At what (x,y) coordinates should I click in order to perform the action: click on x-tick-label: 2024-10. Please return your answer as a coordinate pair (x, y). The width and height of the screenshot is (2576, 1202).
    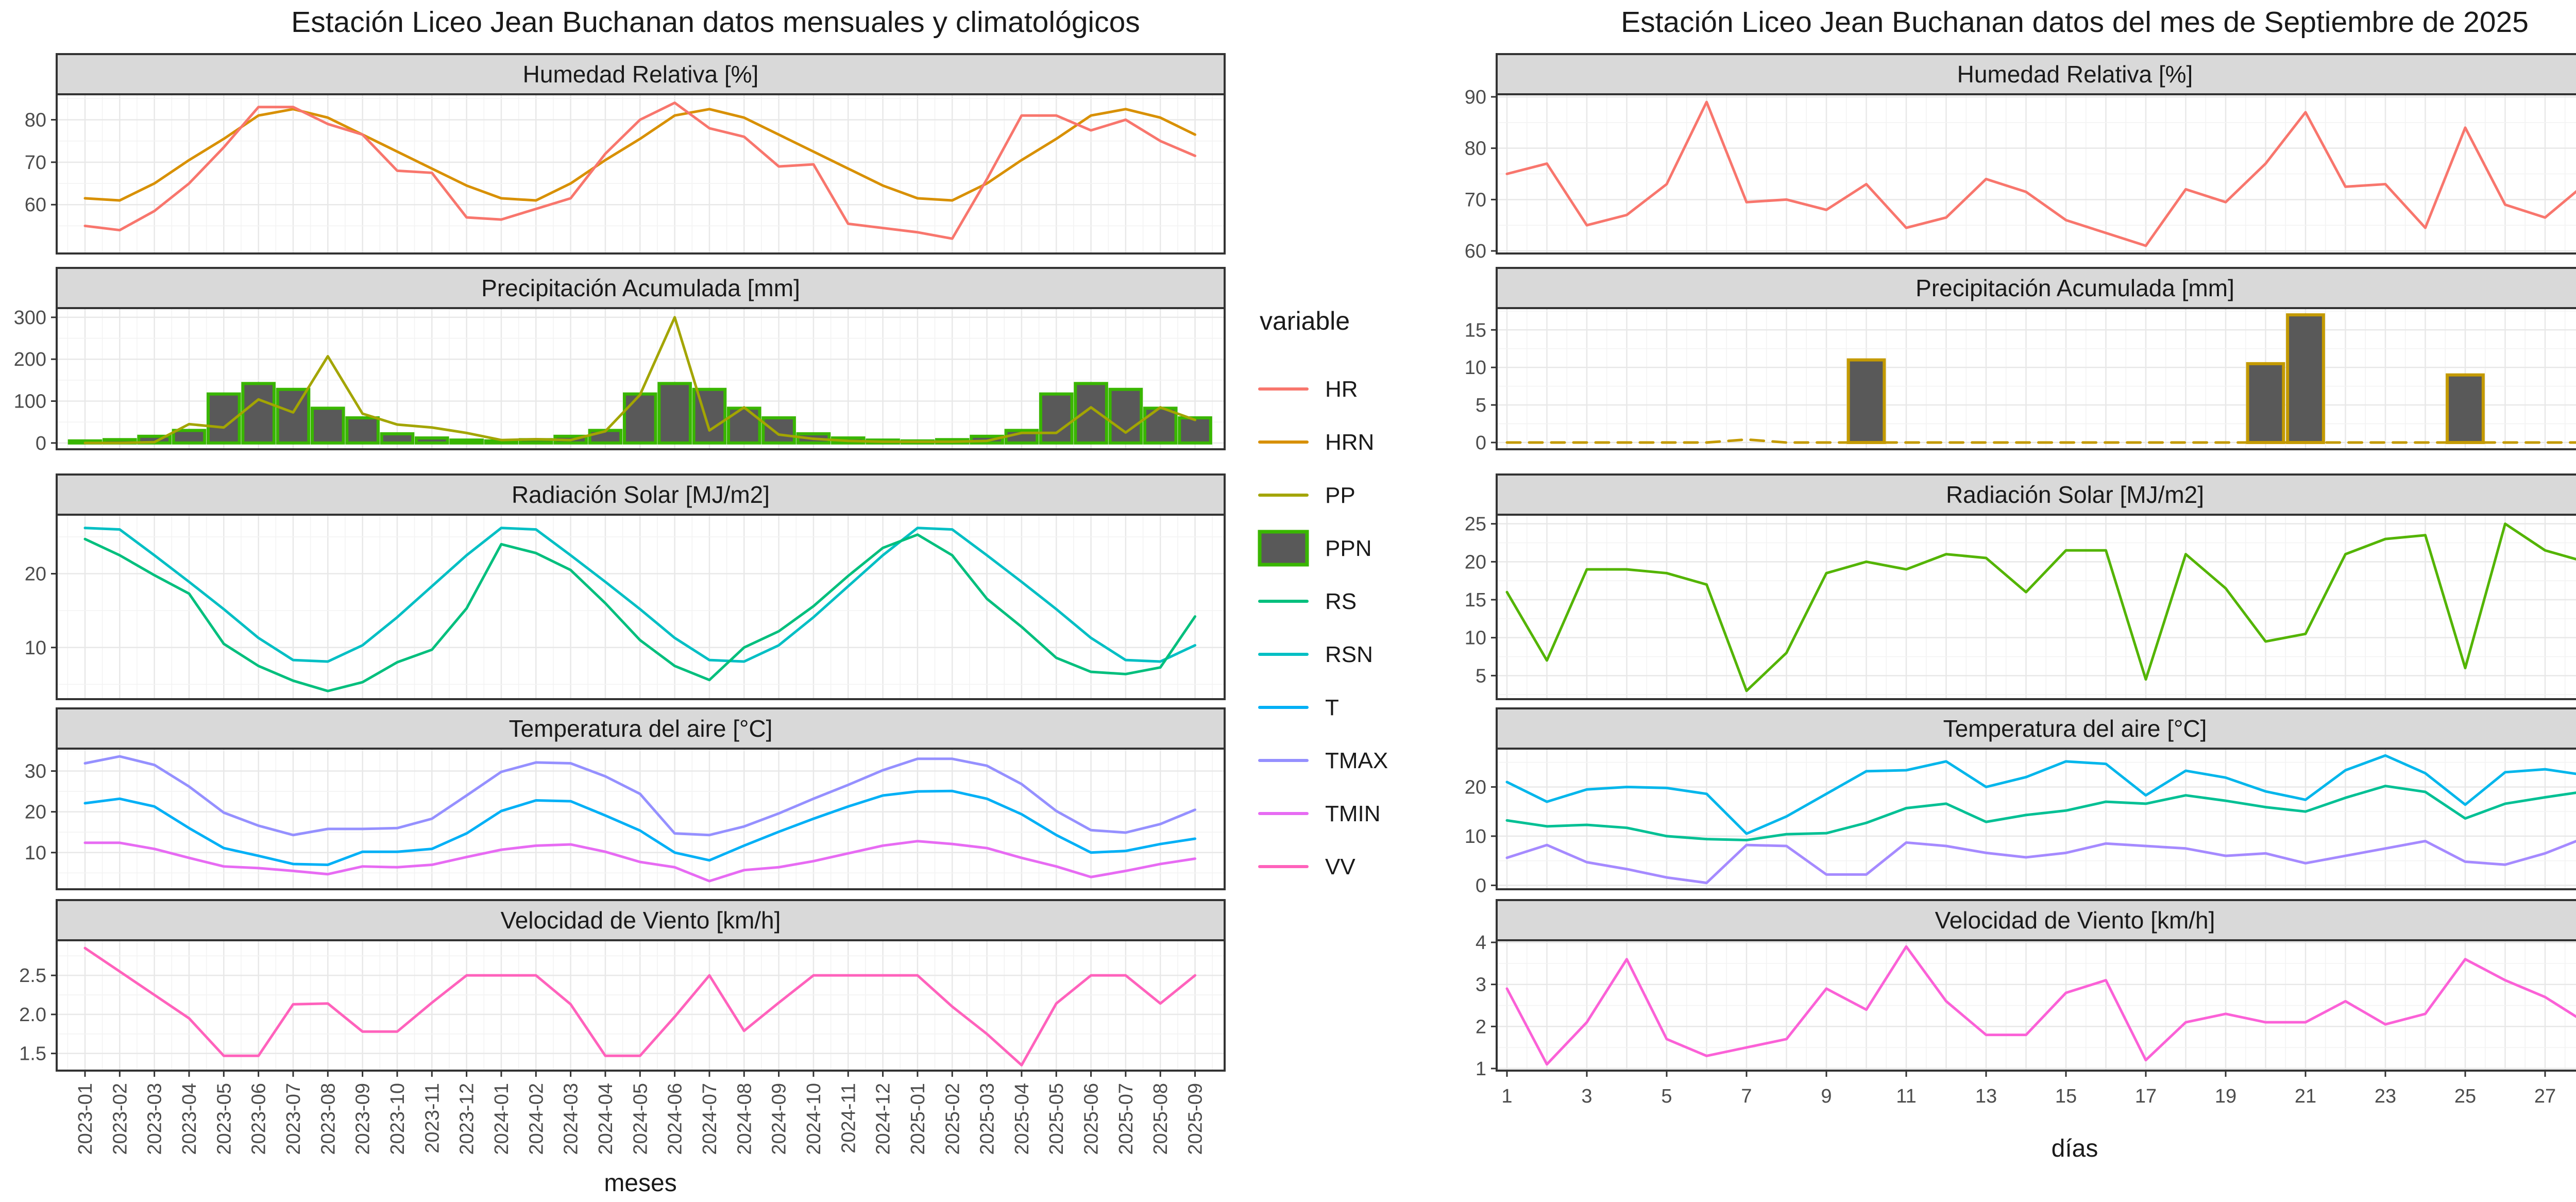
    Looking at the image, I should click on (814, 1119).